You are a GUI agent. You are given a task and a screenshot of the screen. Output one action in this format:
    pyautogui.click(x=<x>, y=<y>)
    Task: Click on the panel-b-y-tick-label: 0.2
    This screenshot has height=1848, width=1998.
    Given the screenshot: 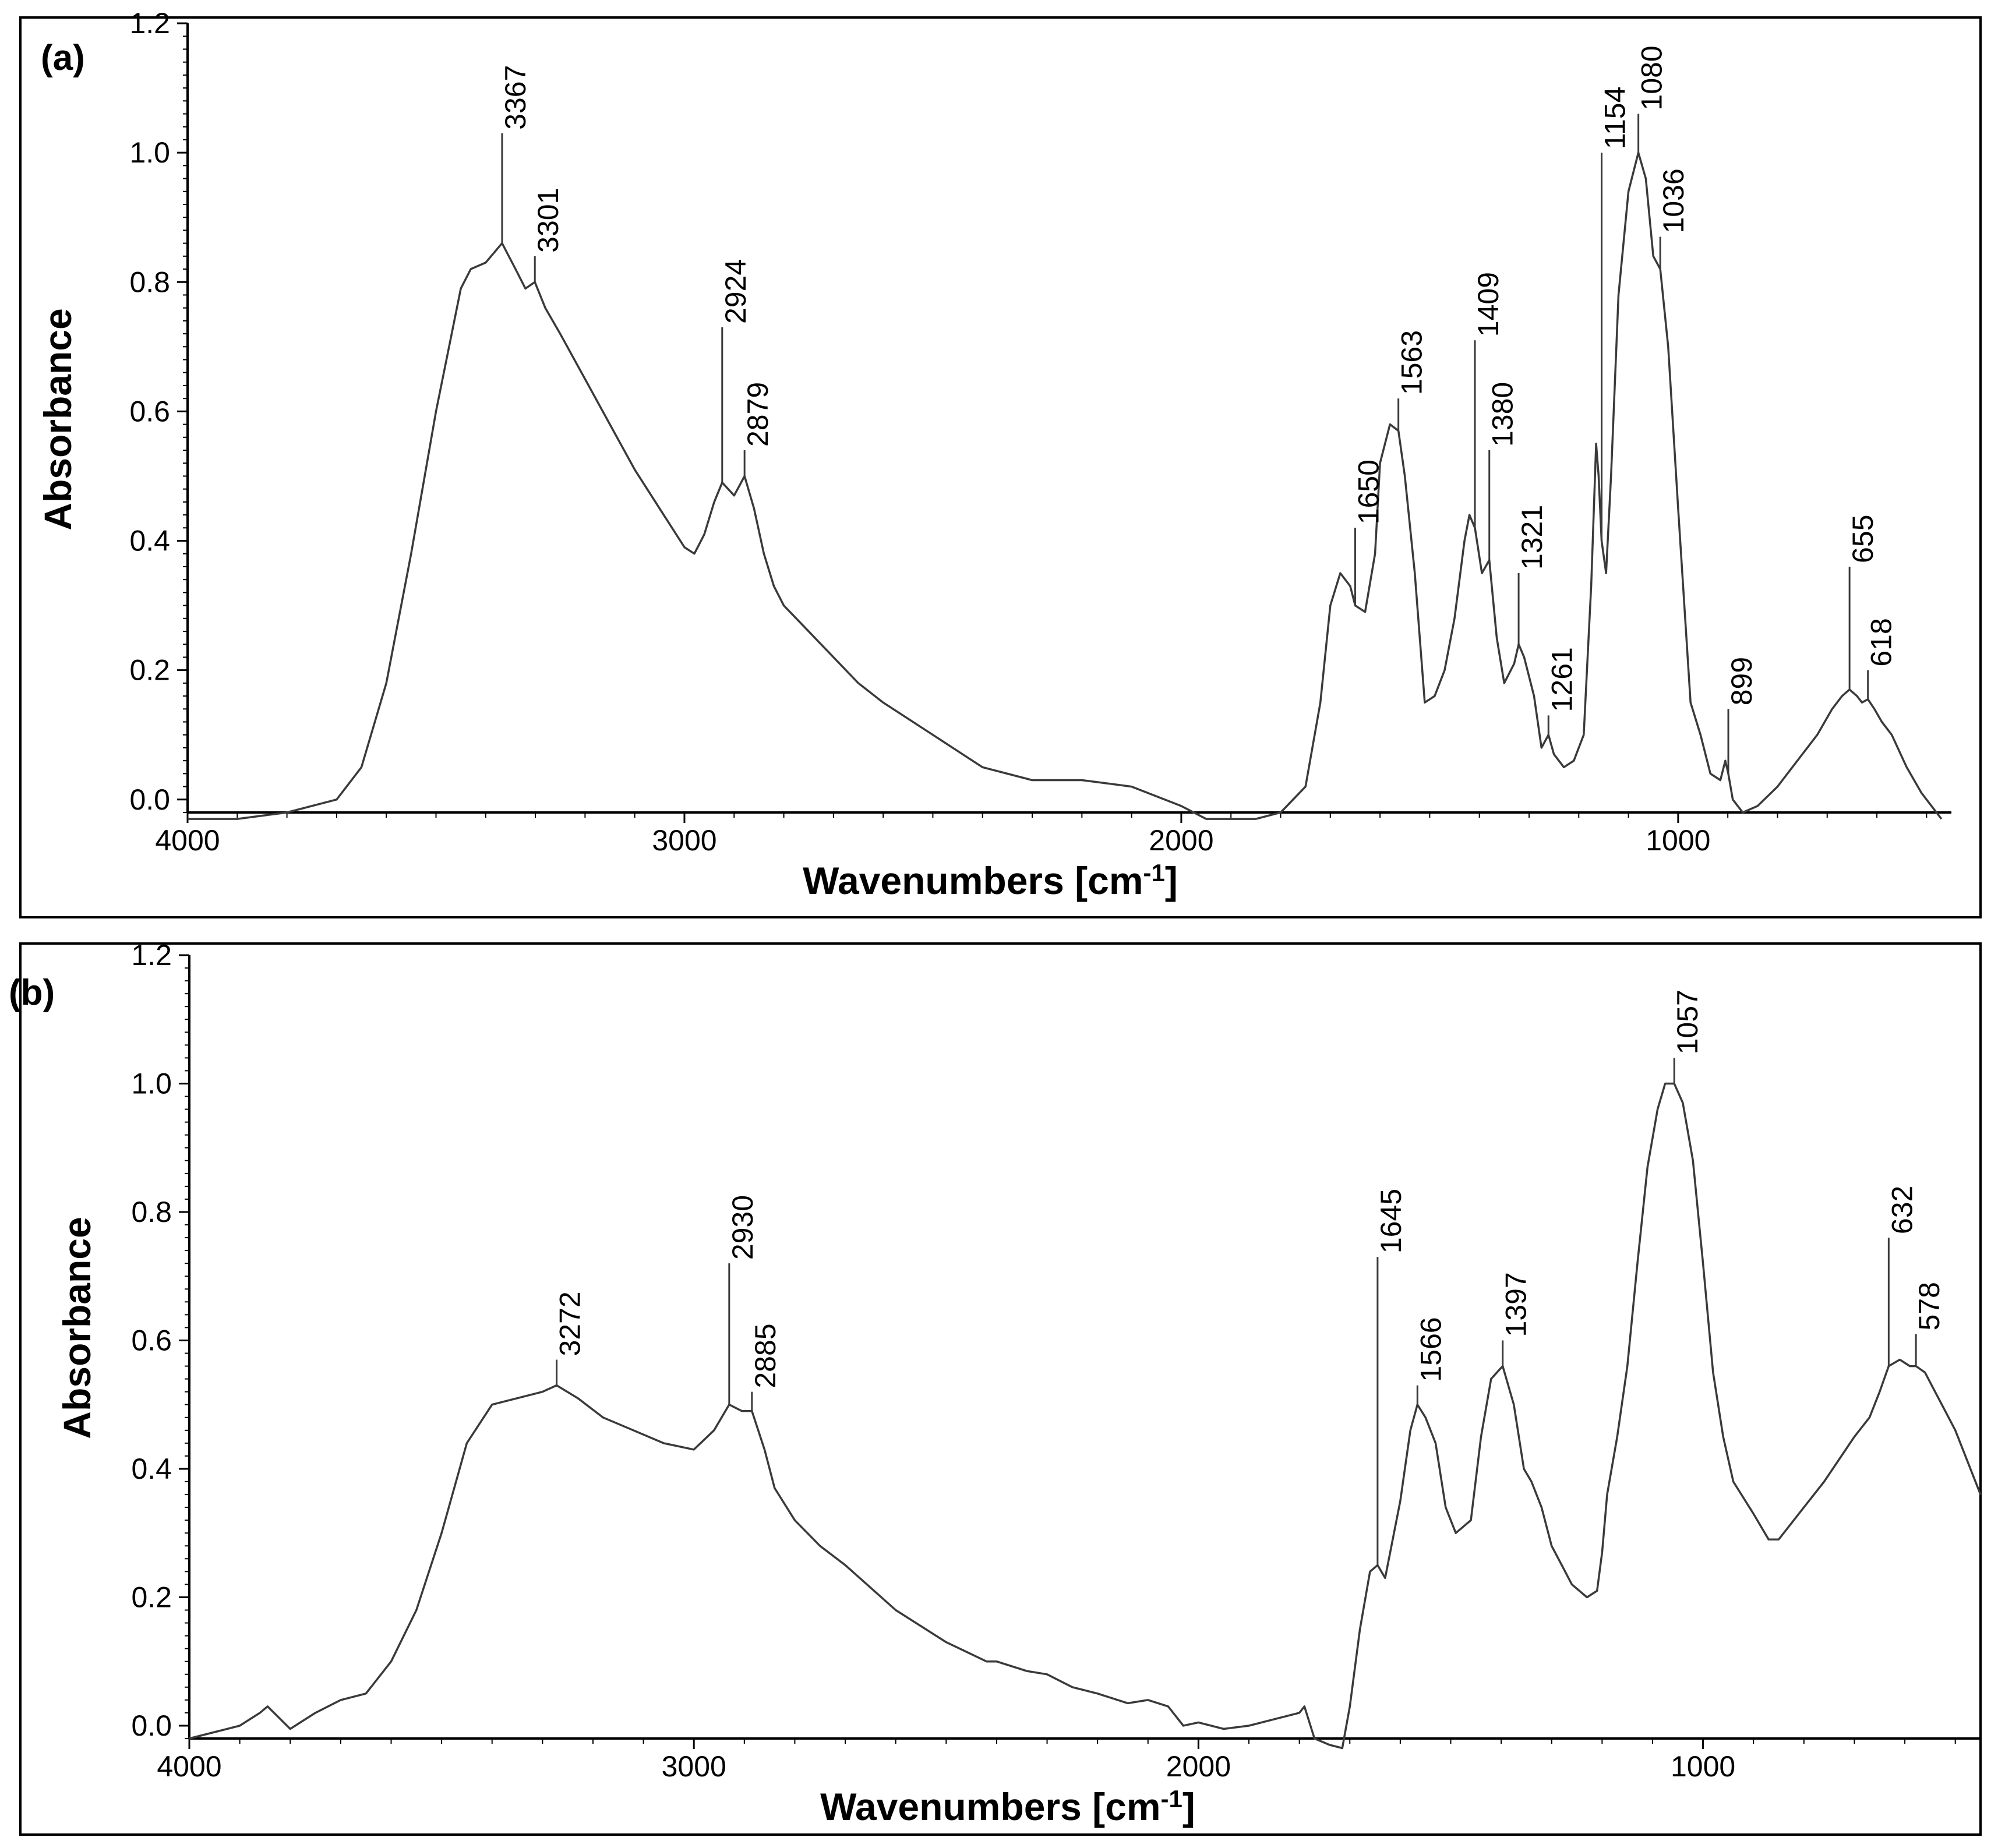 What is the action you would take?
    pyautogui.click(x=151, y=1597)
    